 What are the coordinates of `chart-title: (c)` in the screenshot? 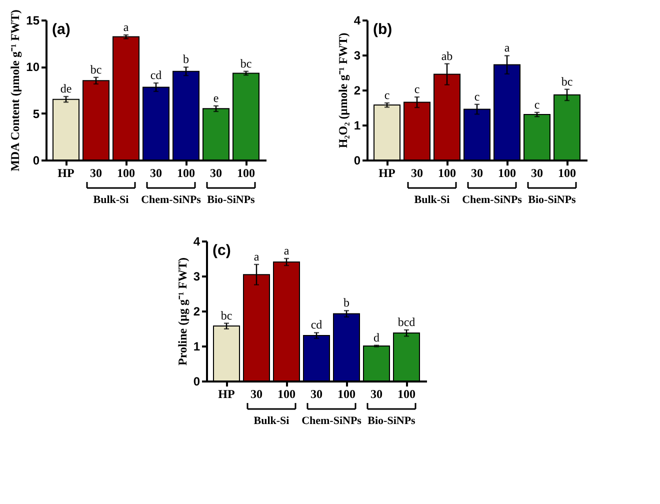 It's located at (221, 250).